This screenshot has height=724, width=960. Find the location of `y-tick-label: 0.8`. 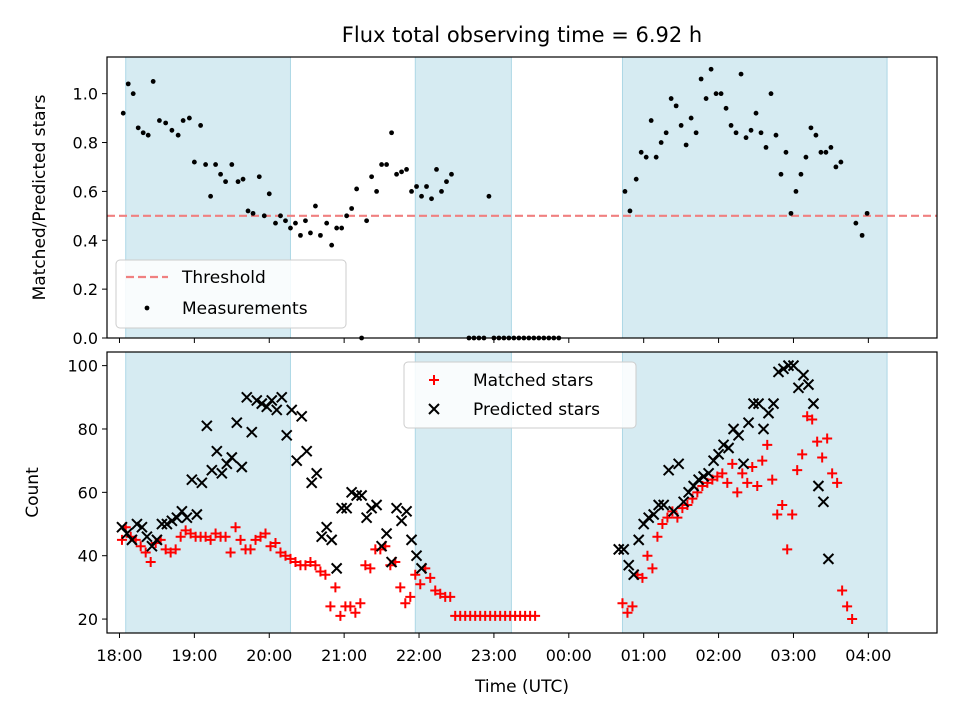

y-tick-label: 0.8 is located at coordinates (85, 143).